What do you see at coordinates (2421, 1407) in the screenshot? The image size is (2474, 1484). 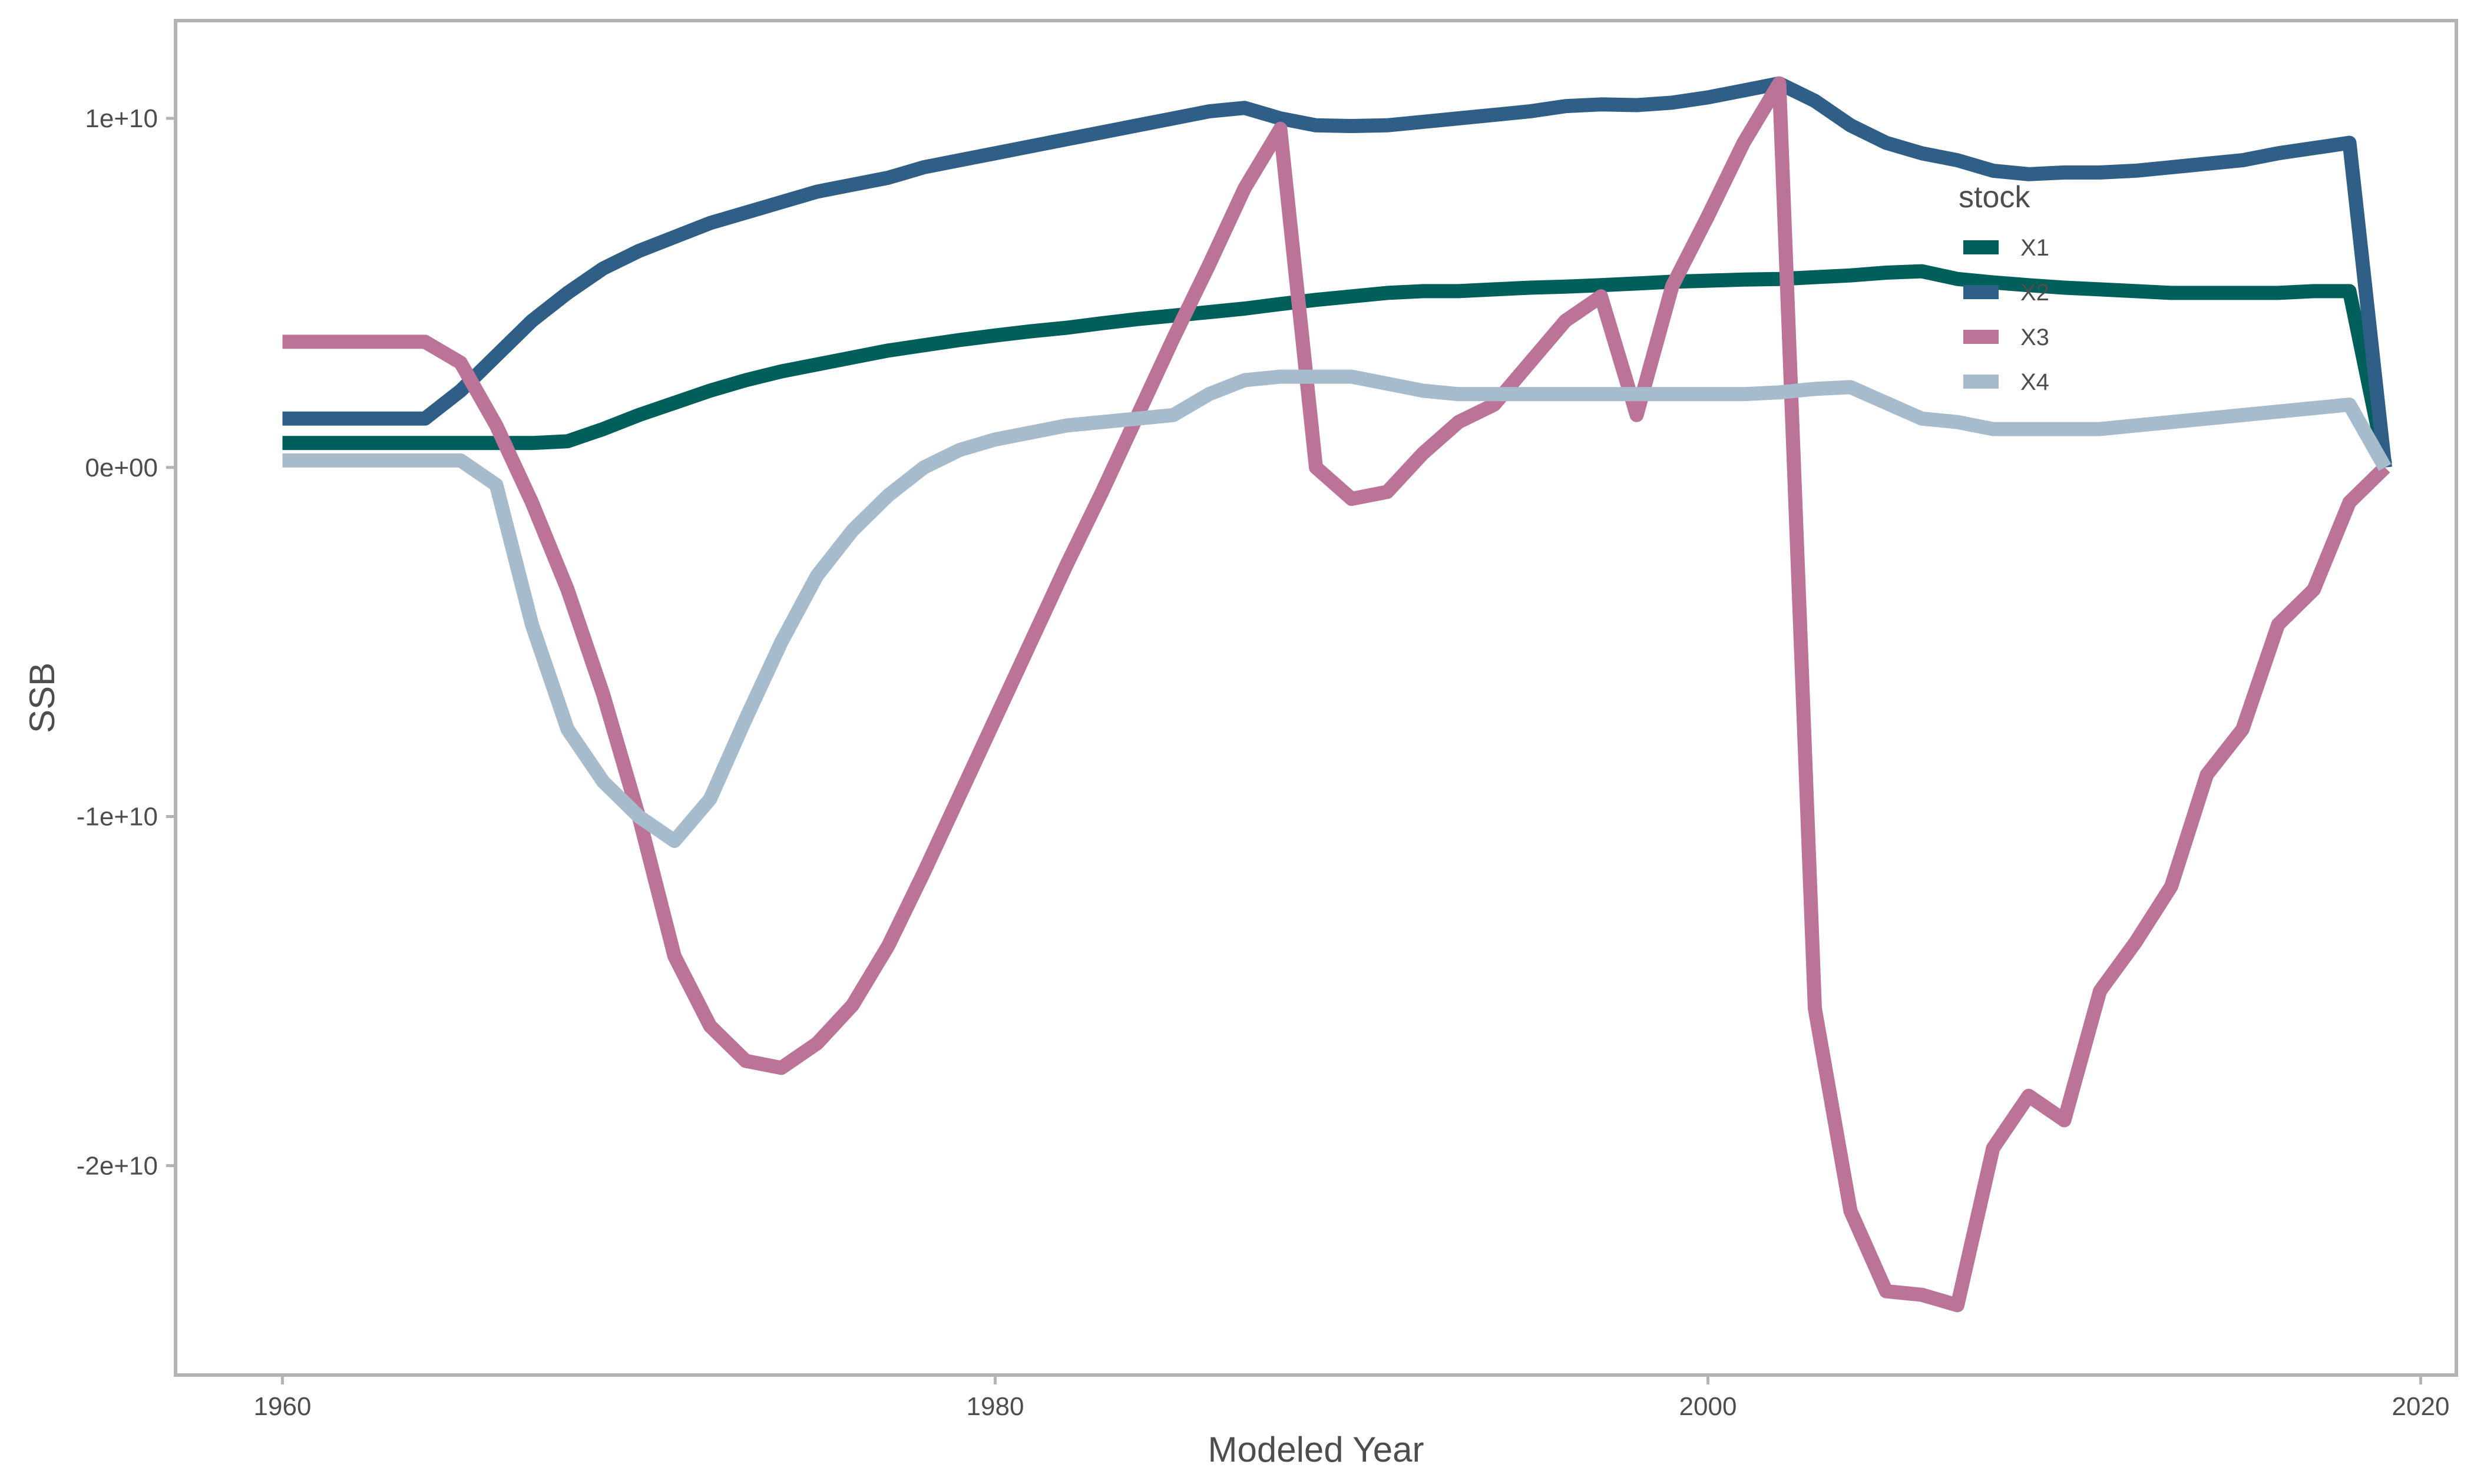 I see `x-tick-label: 2020` at bounding box center [2421, 1407].